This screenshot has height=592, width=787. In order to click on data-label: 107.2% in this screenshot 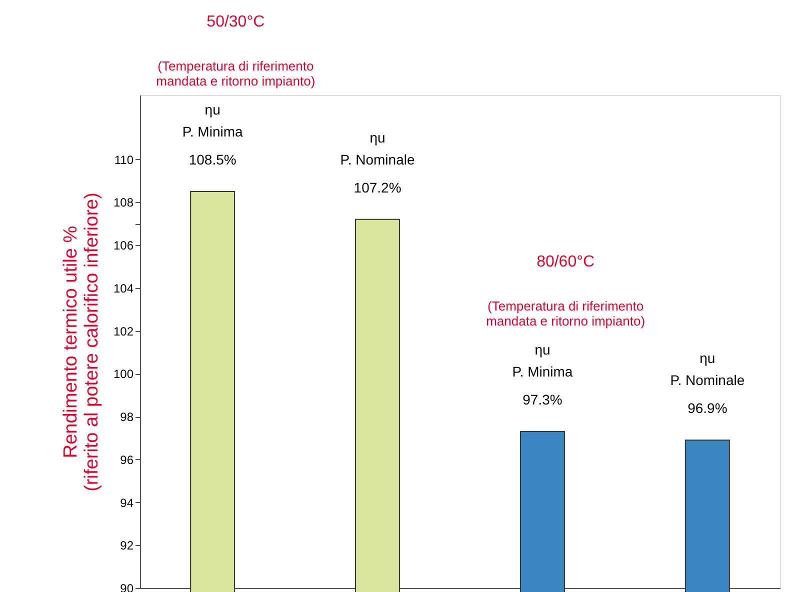, I will do `click(378, 187)`.